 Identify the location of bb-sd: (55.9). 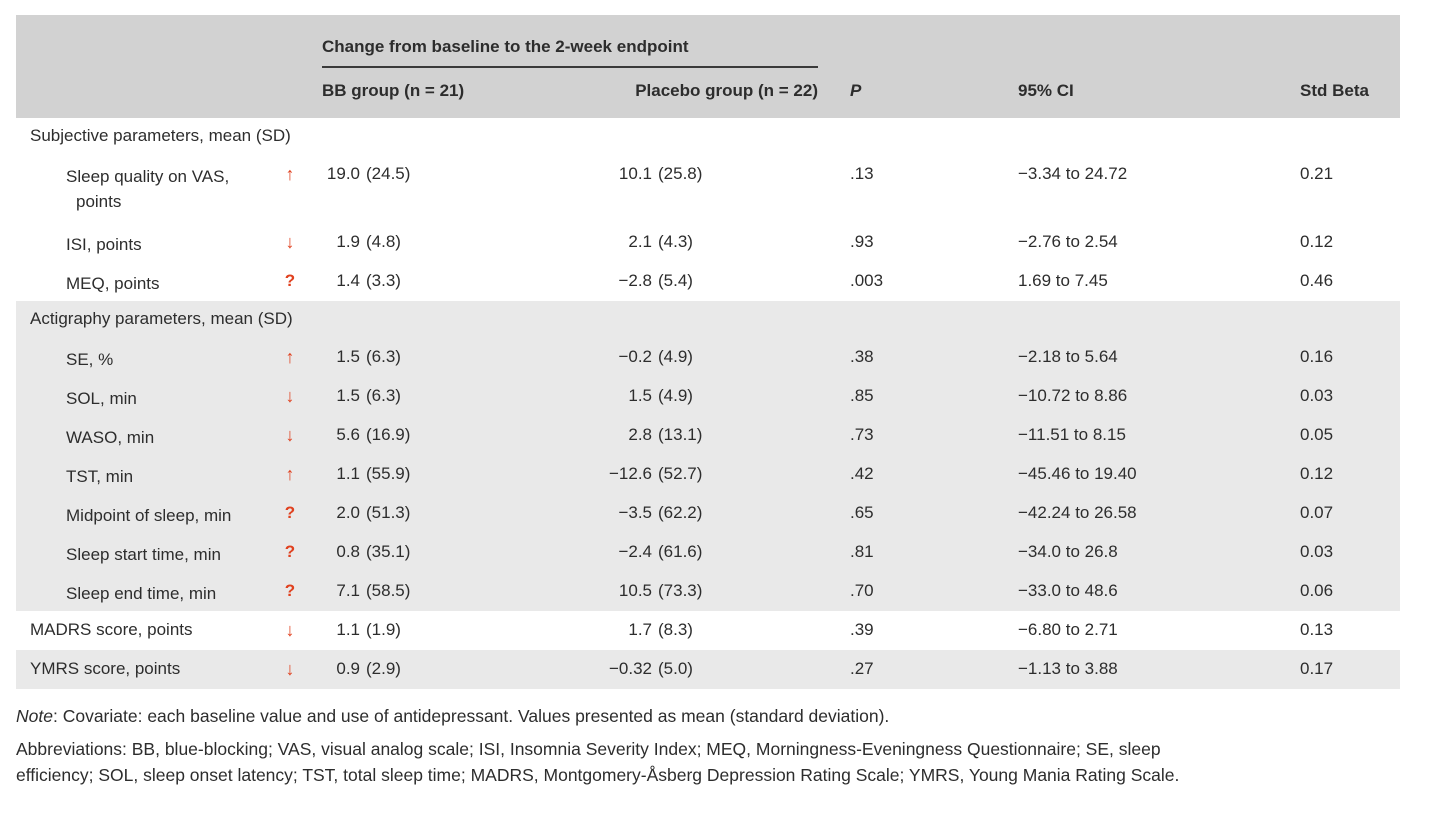
(388, 473).